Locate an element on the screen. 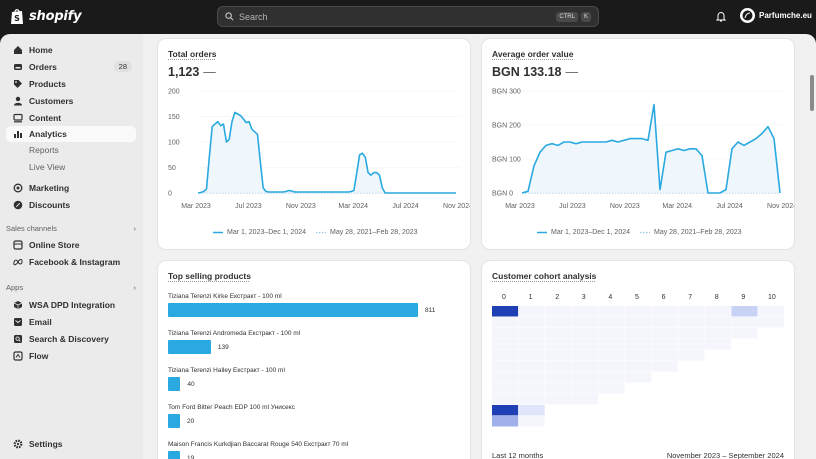 This screenshot has height=459, width=816. product-name: Tiziana Terenzi Halley Екстракт - 100 ml is located at coordinates (226, 370).